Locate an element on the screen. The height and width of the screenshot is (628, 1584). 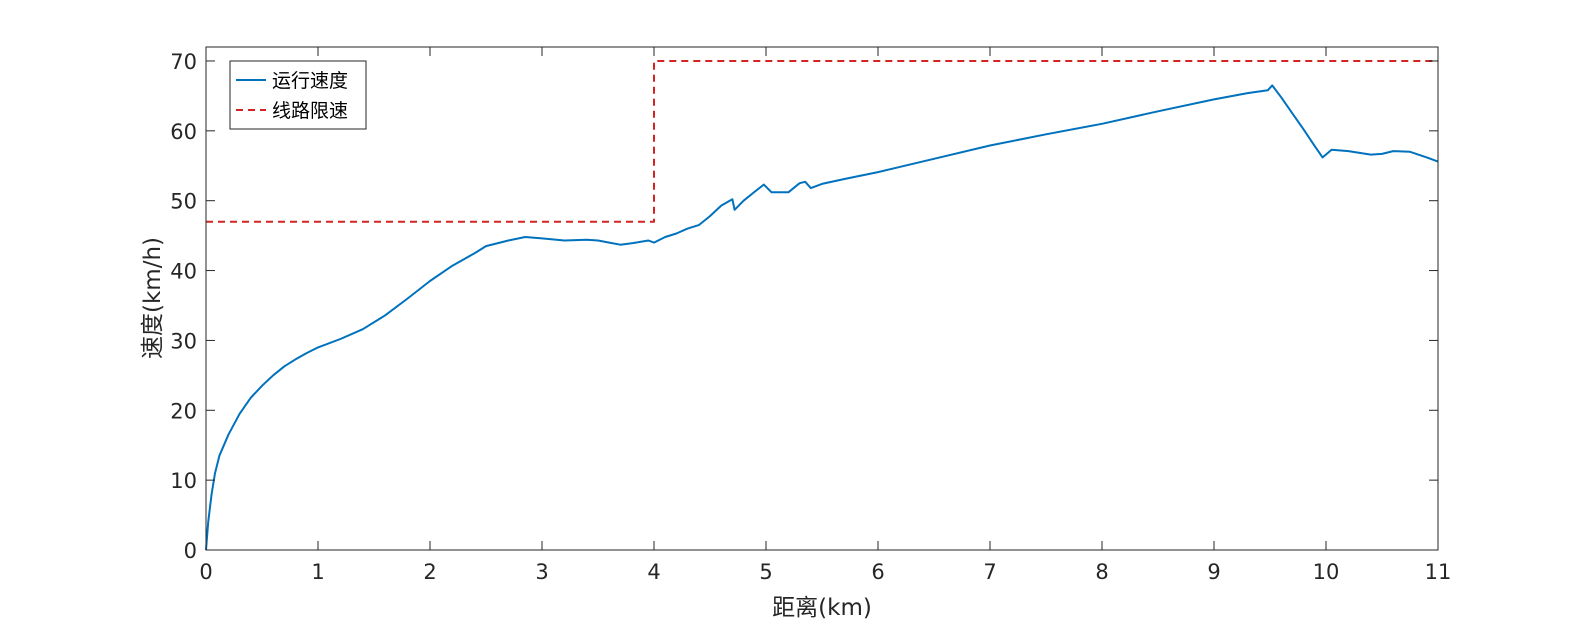
x-tick-label: 9 is located at coordinates (1213, 572).